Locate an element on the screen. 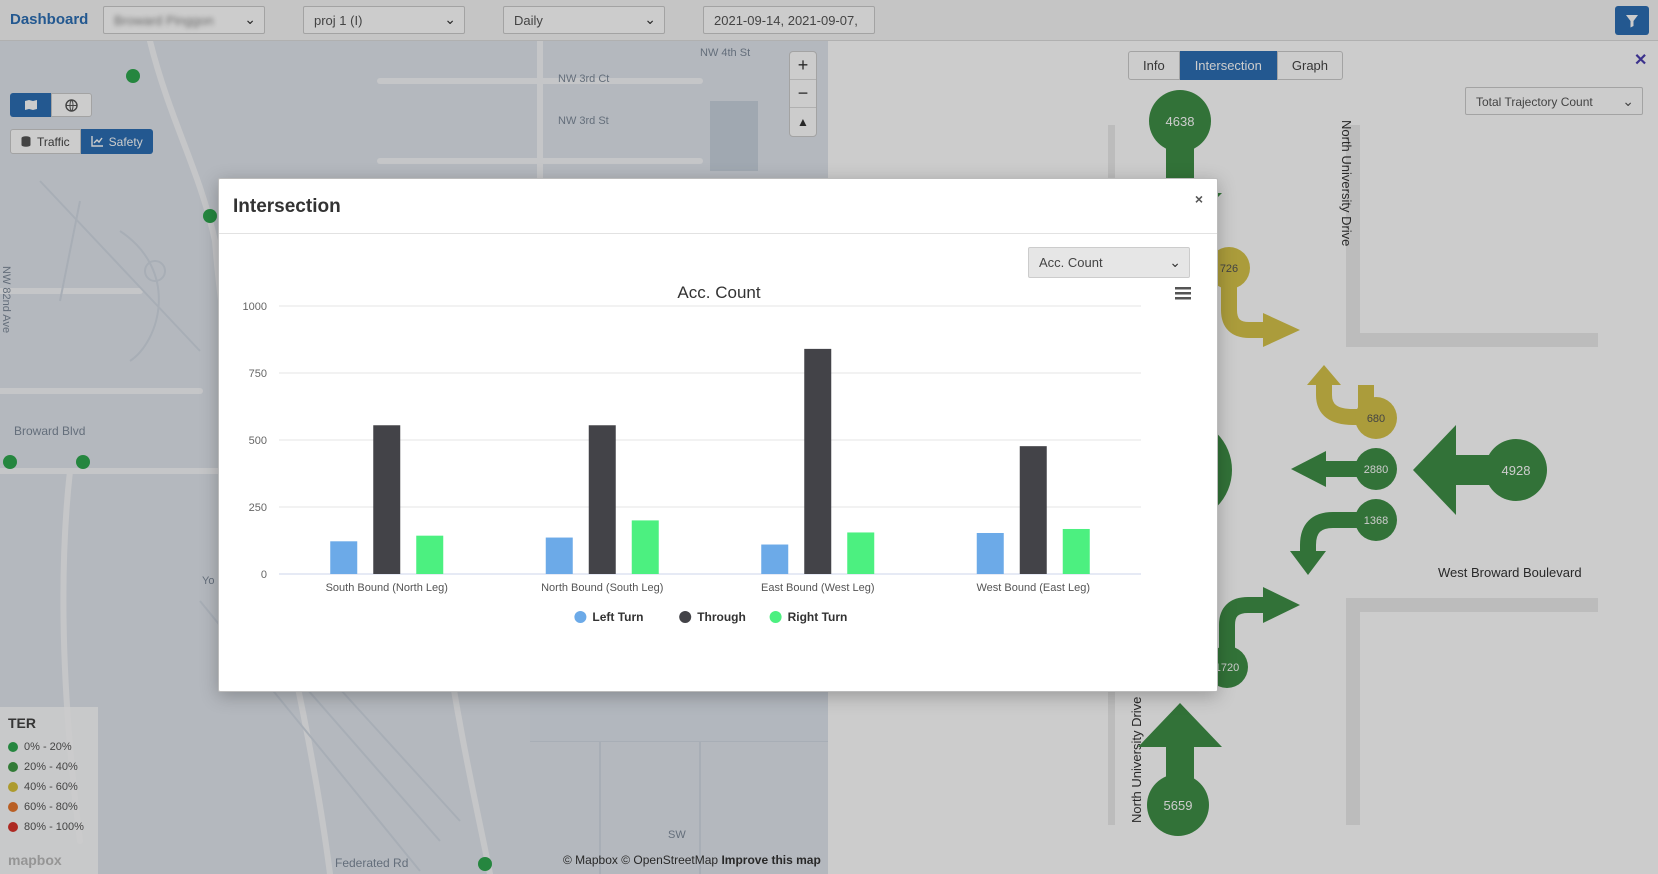 The image size is (1658, 874). period-select-value: Daily is located at coordinates (528, 20).